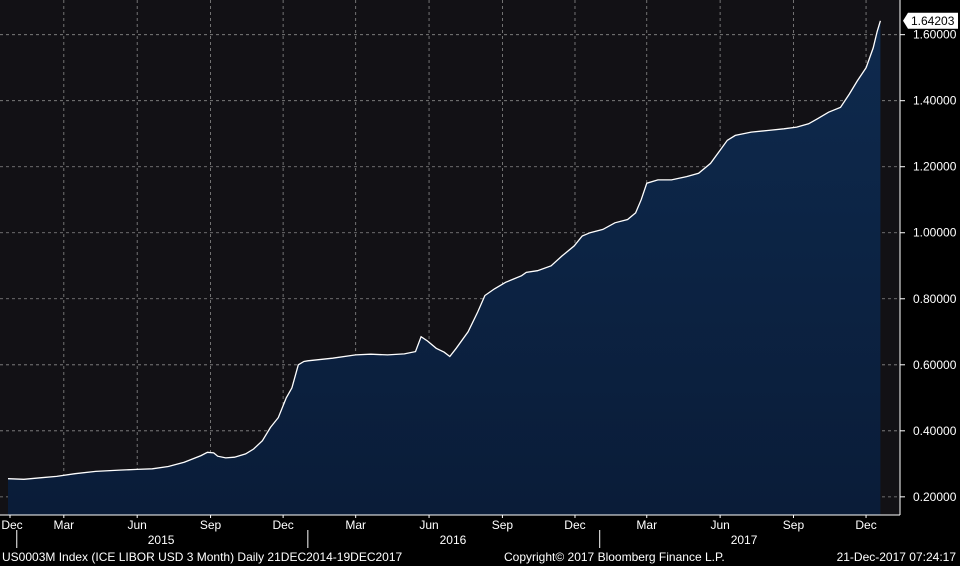  What do you see at coordinates (935, 299) in the screenshot?
I see `y-tick-label: 0.80000` at bounding box center [935, 299].